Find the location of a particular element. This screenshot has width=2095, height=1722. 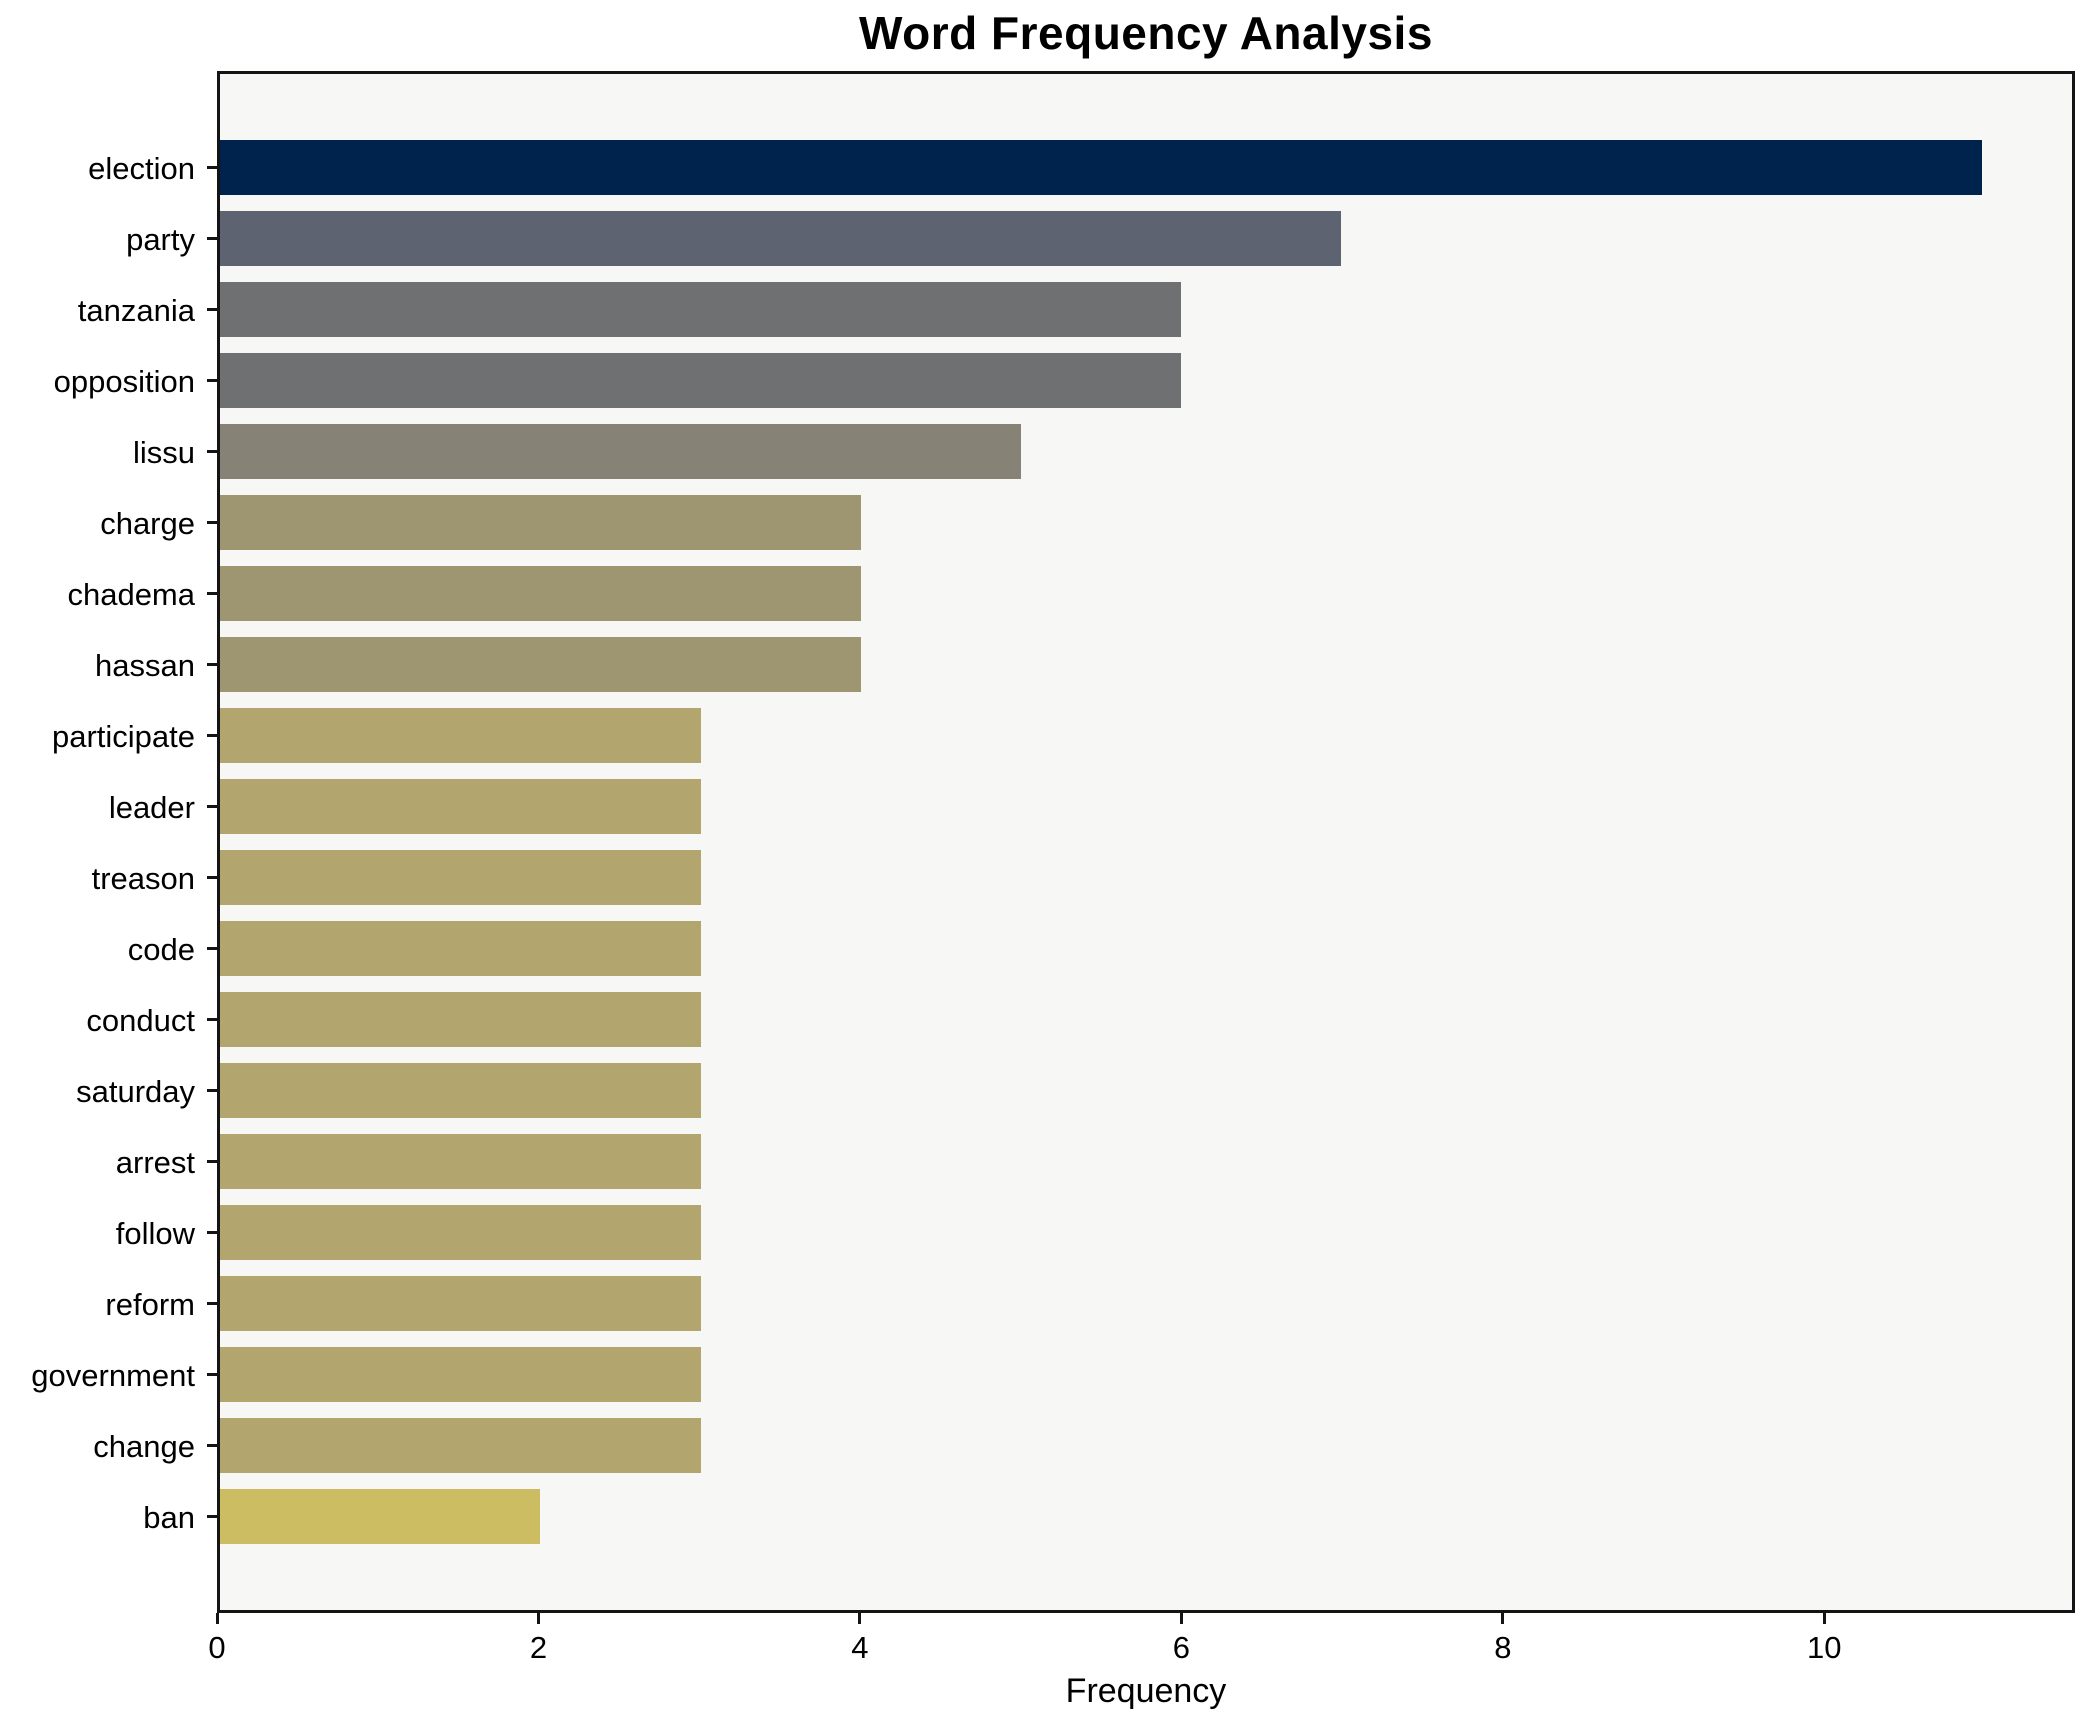

bar-follow is located at coordinates (460, 1232).